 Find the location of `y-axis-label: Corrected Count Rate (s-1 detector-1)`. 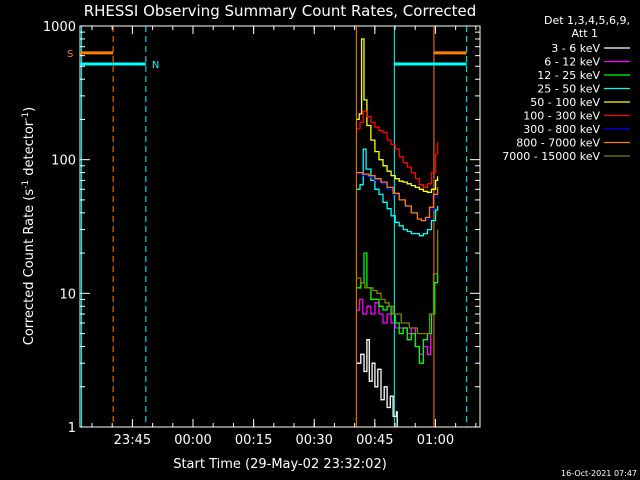

y-axis-label: Corrected Count Rate (s-1 detector-1) is located at coordinates (29, 226).